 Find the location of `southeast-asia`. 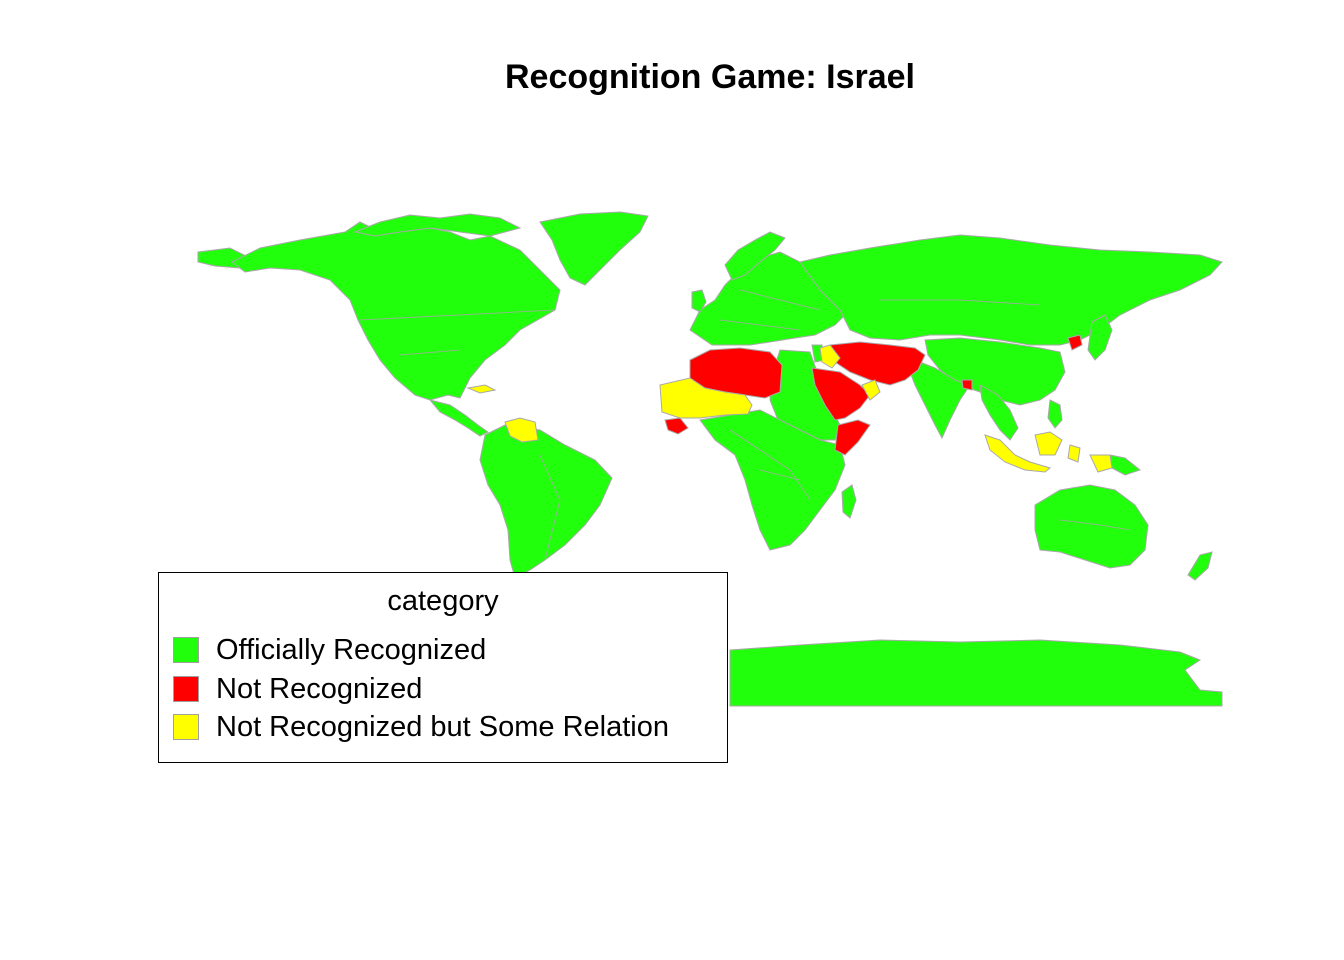

southeast-asia is located at coordinates (999, 412).